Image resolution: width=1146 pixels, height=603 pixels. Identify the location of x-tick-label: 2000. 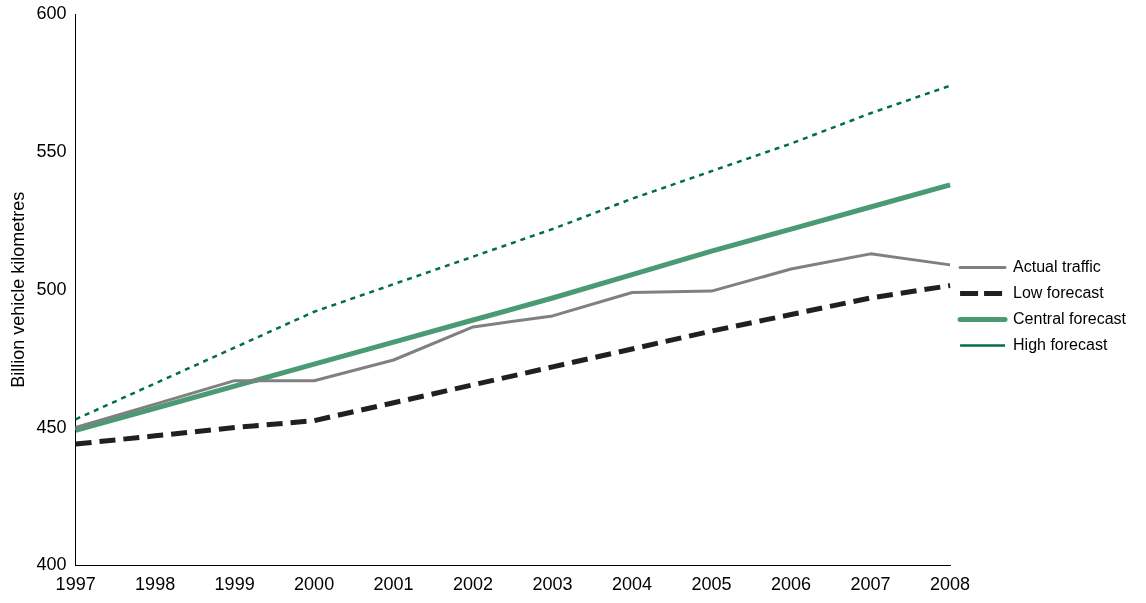
(314, 584).